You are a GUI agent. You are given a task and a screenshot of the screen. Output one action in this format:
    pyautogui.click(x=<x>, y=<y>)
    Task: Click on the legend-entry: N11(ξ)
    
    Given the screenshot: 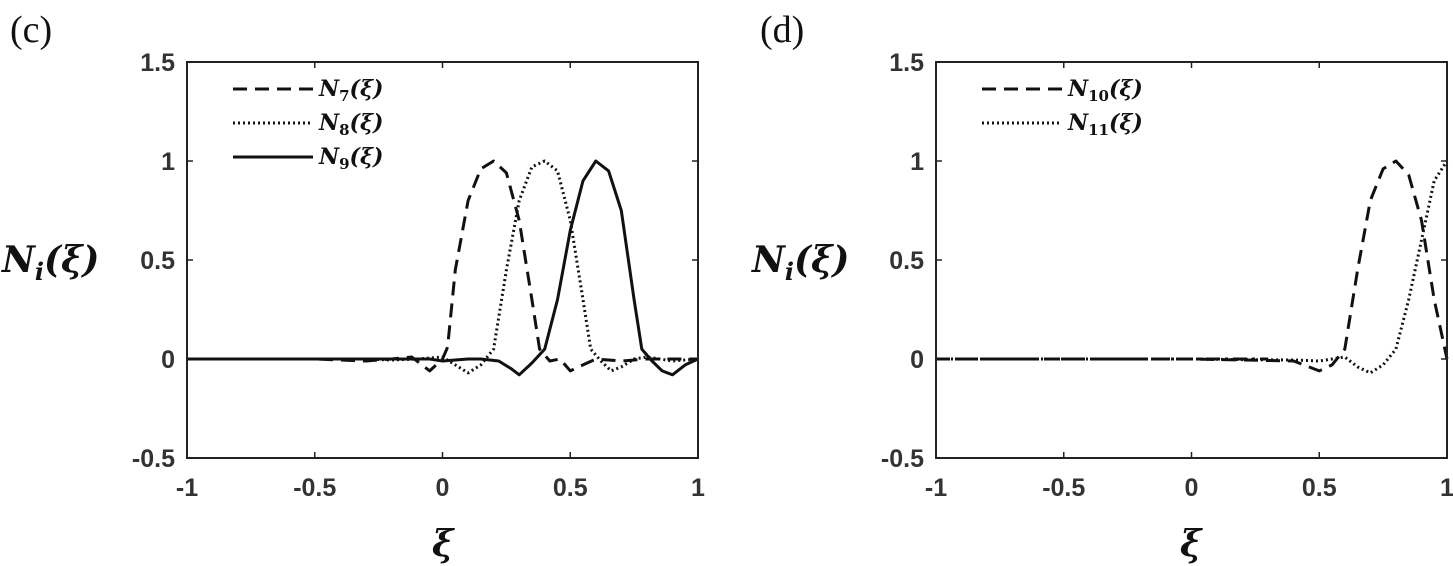 What is the action you would take?
    pyautogui.click(x=1105, y=124)
    